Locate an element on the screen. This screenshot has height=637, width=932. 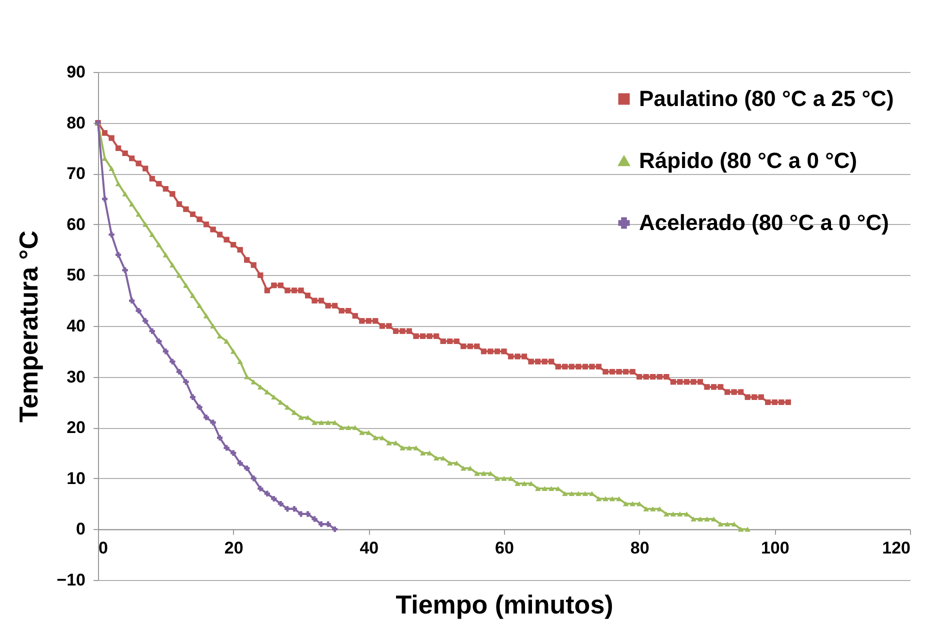
y-tick-label: 50 is located at coordinates (76, 275).